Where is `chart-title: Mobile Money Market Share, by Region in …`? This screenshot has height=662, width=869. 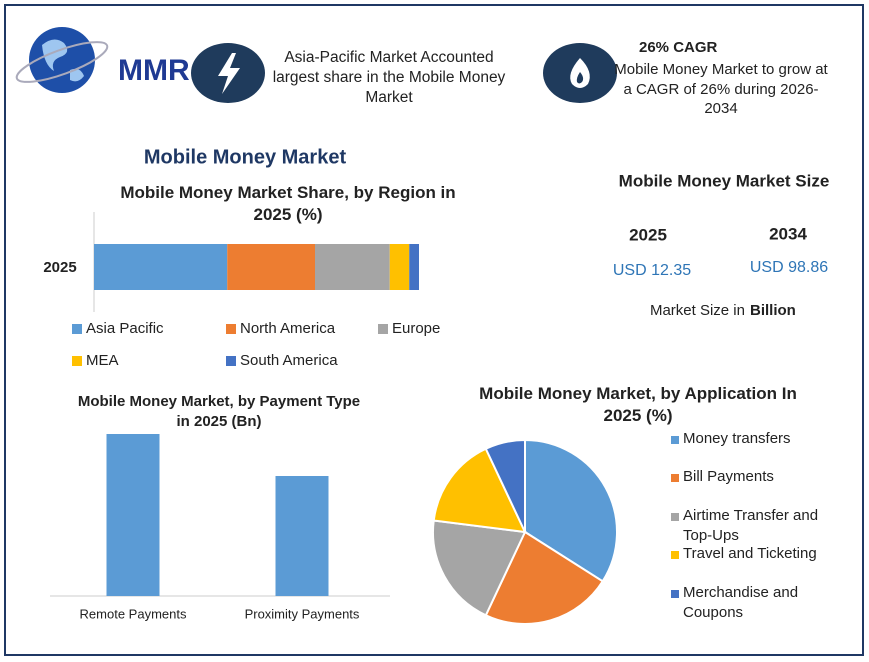 chart-title: Mobile Money Market Share, by Region in … is located at coordinates (288, 204).